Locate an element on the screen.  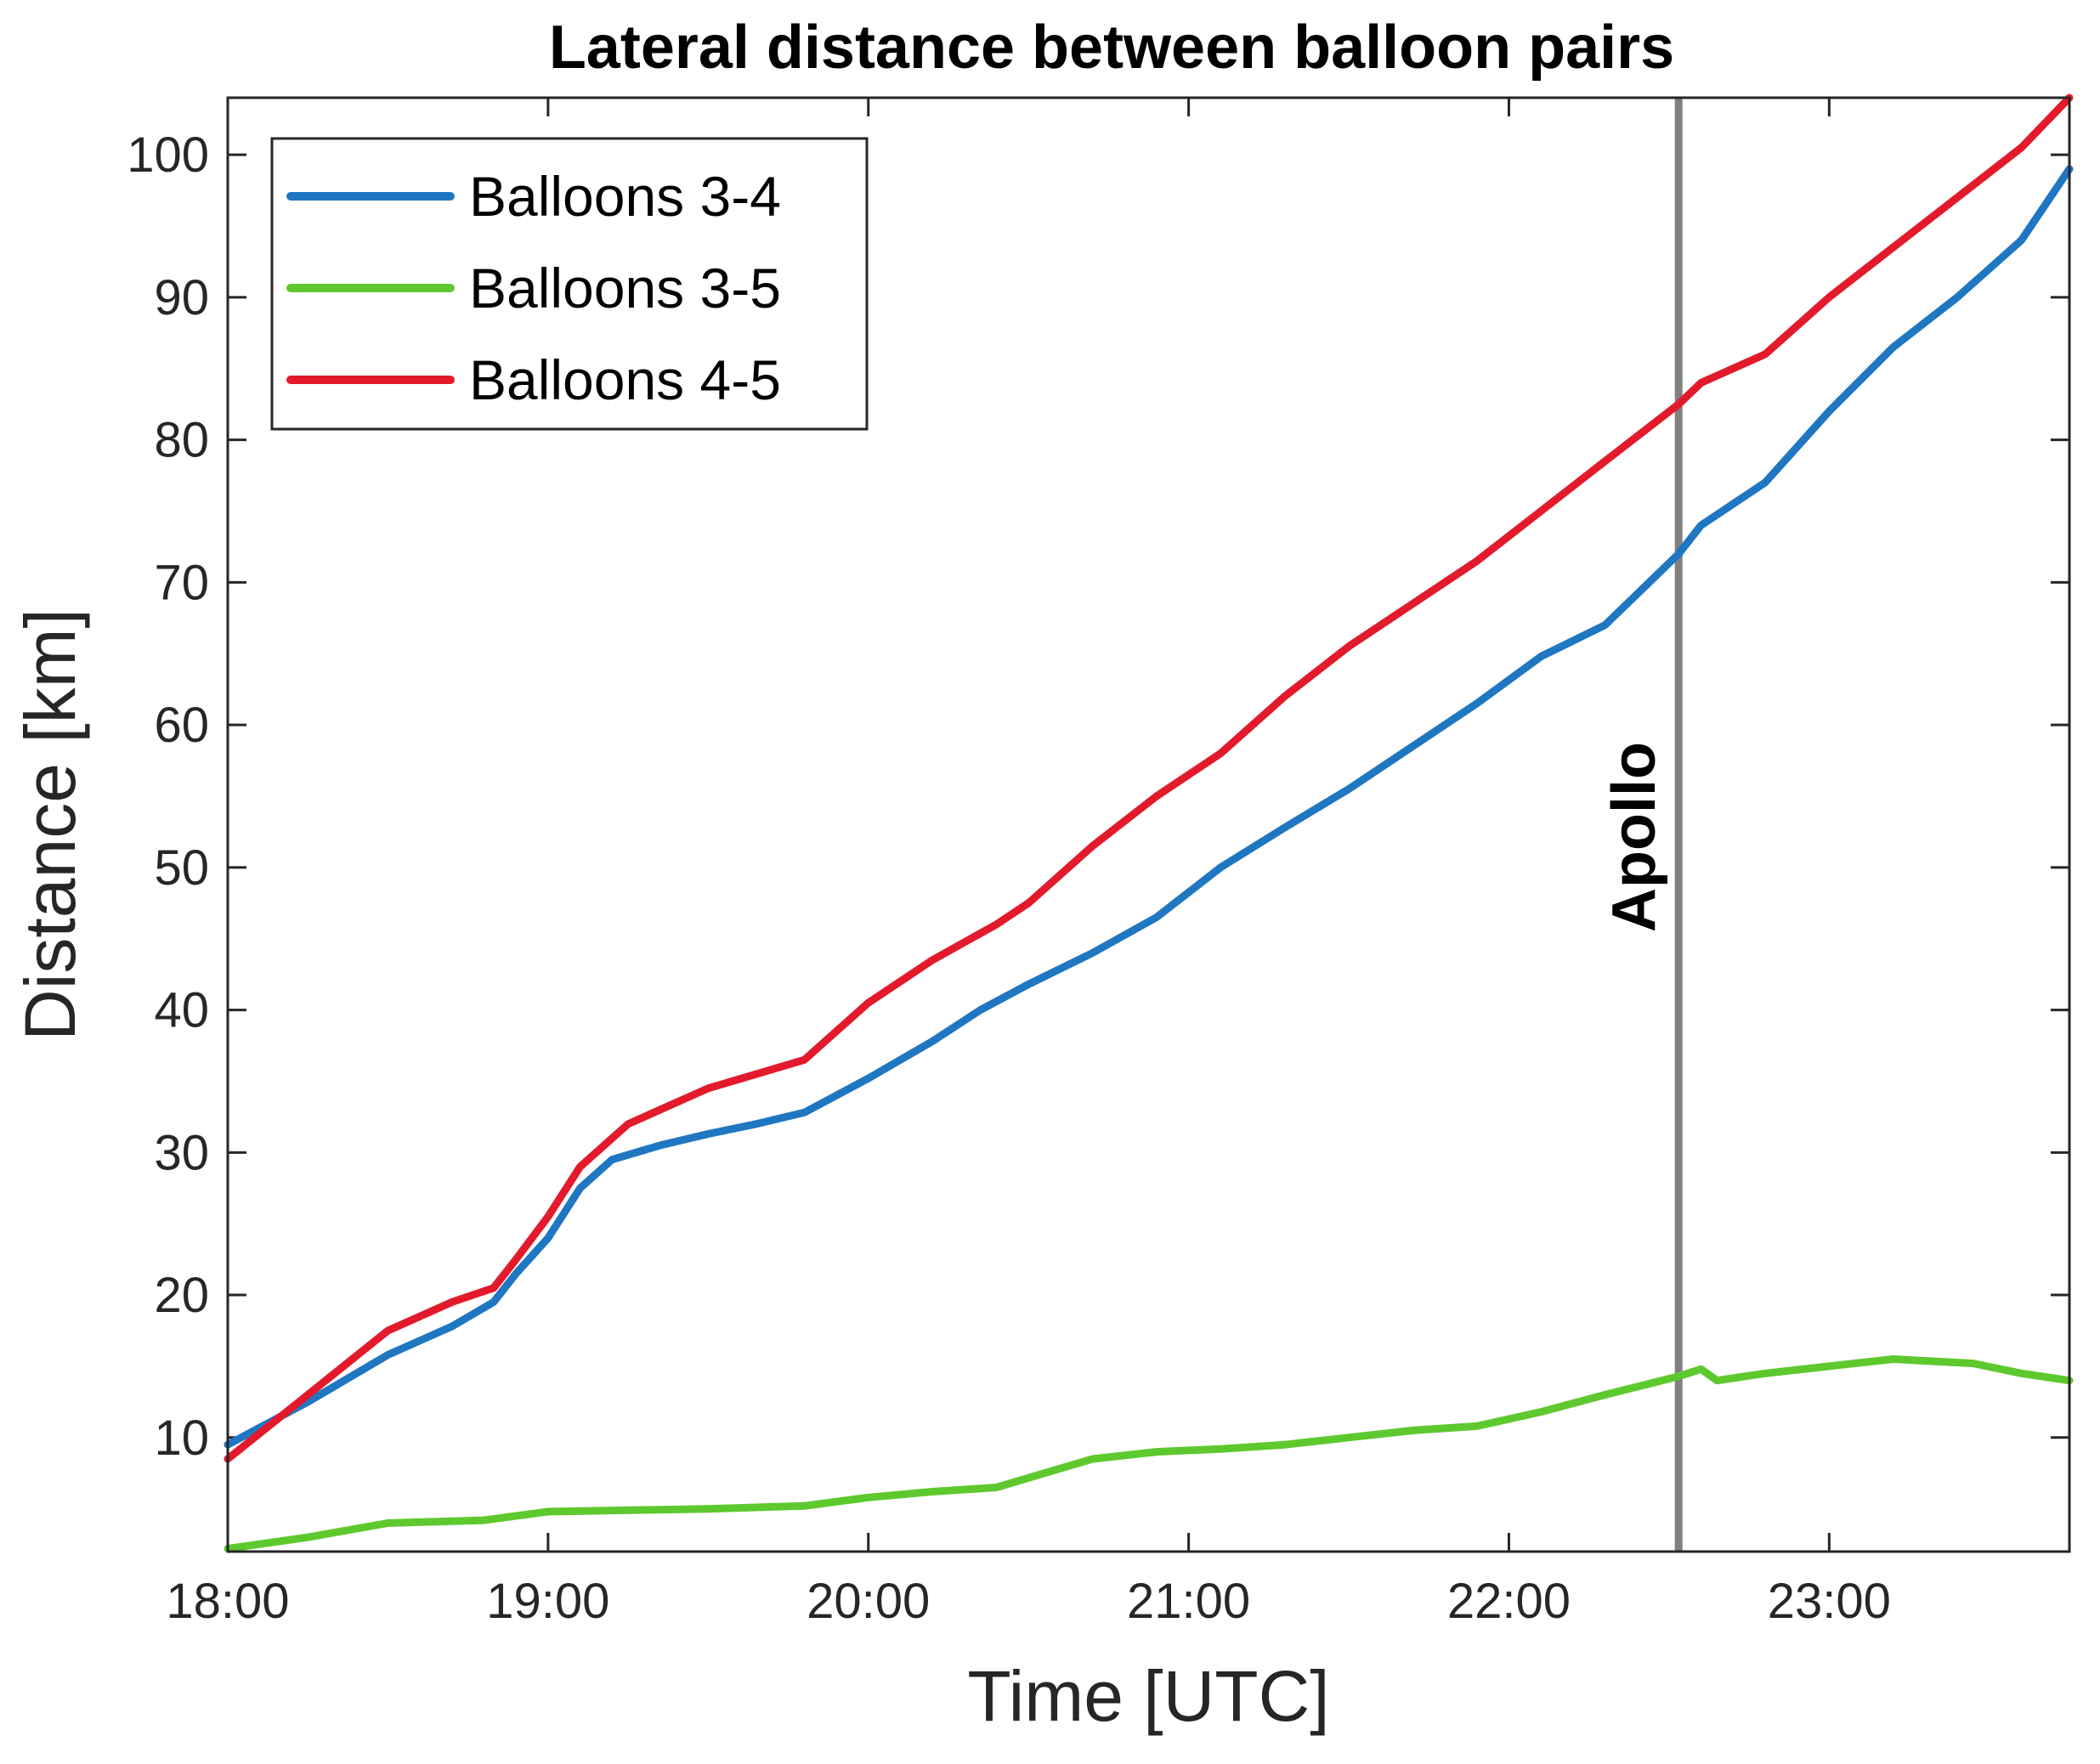
x-tick-label: 20:00 is located at coordinates (869, 1601).